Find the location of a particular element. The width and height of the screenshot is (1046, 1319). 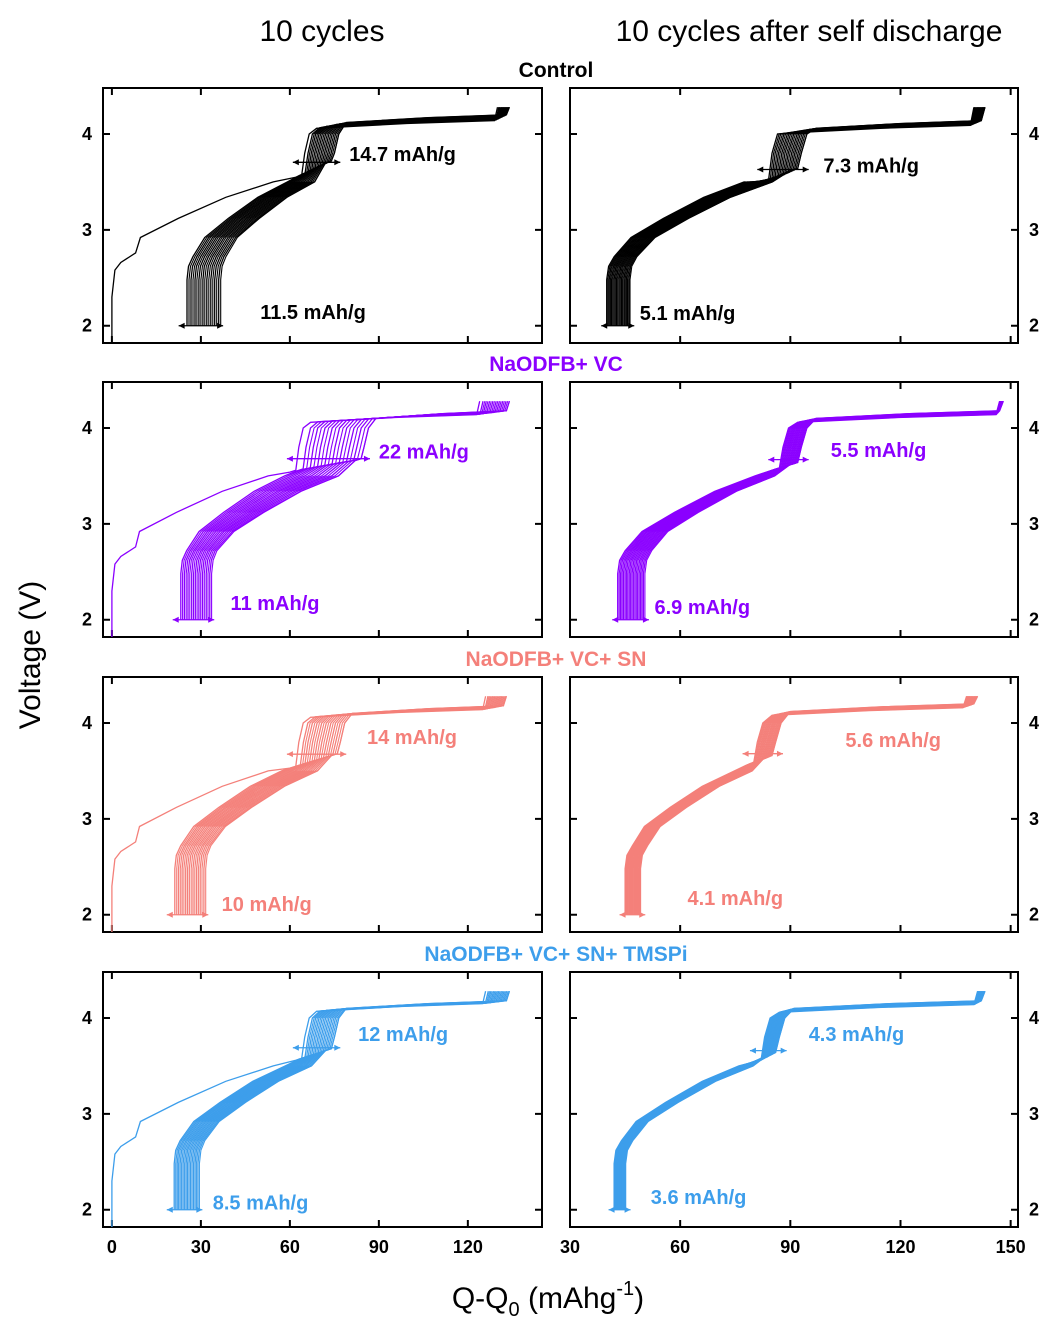

annotation-upper: 7.3 mAh/g is located at coordinates (871, 166).